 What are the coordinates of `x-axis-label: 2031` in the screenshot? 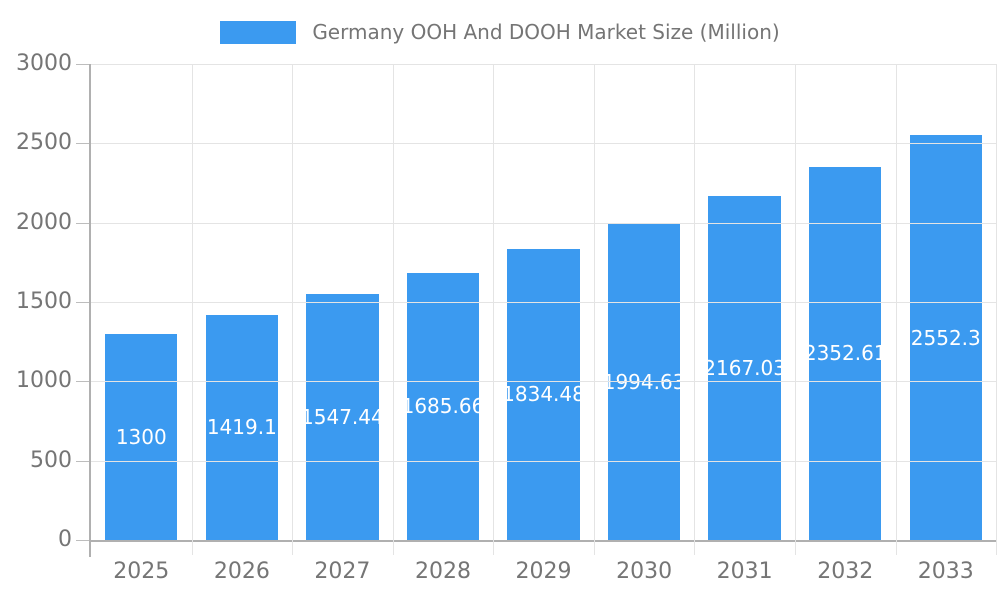 It's located at (744, 571).